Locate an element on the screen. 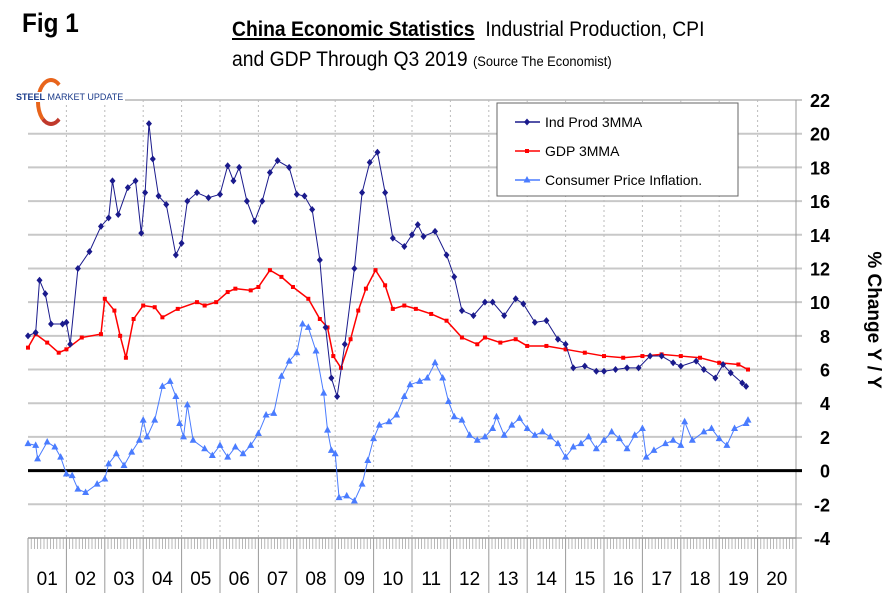 This screenshot has height=593, width=891. title-rest: Industrial Production, CPI is located at coordinates (595, 29).